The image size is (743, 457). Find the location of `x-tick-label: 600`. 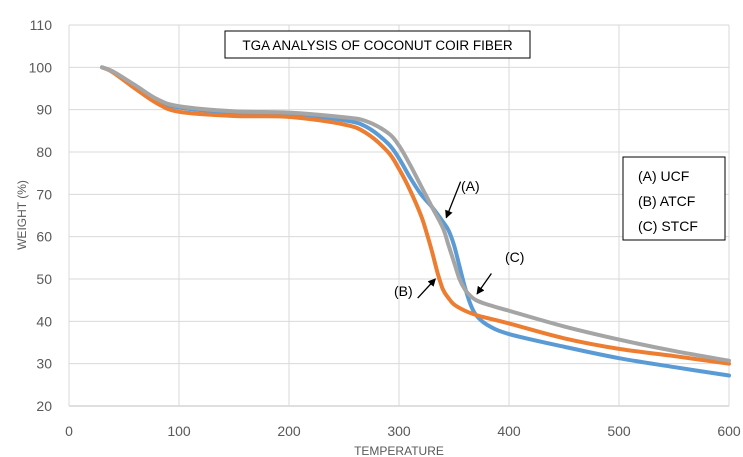

x-tick-label: 600 is located at coordinates (729, 431).